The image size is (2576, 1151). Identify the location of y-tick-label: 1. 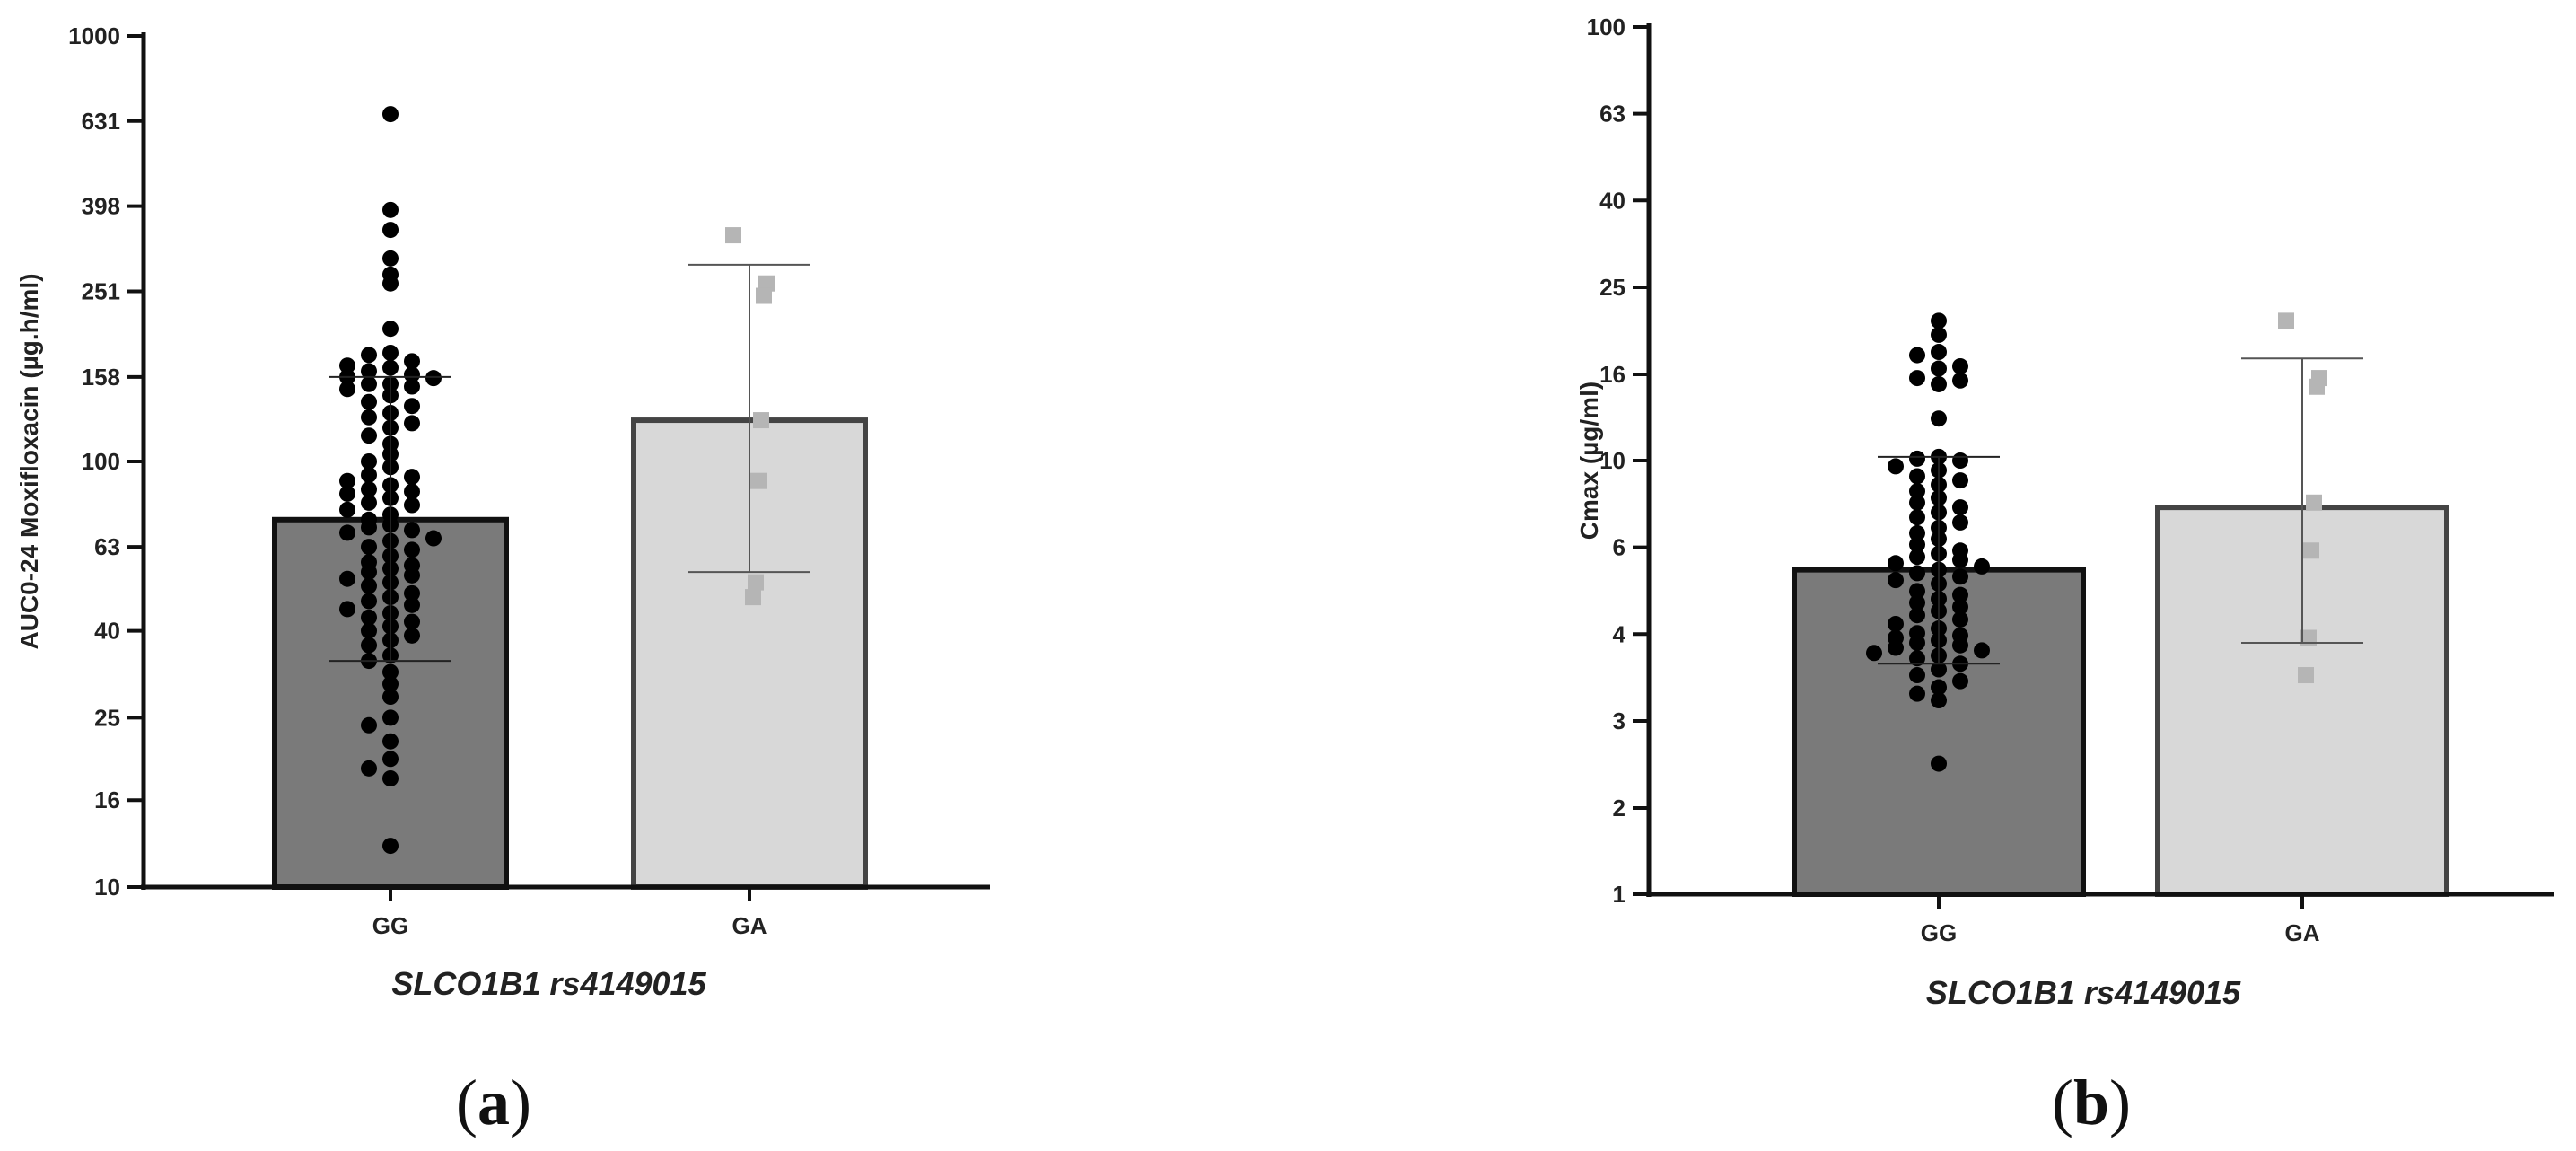
(1619, 894).